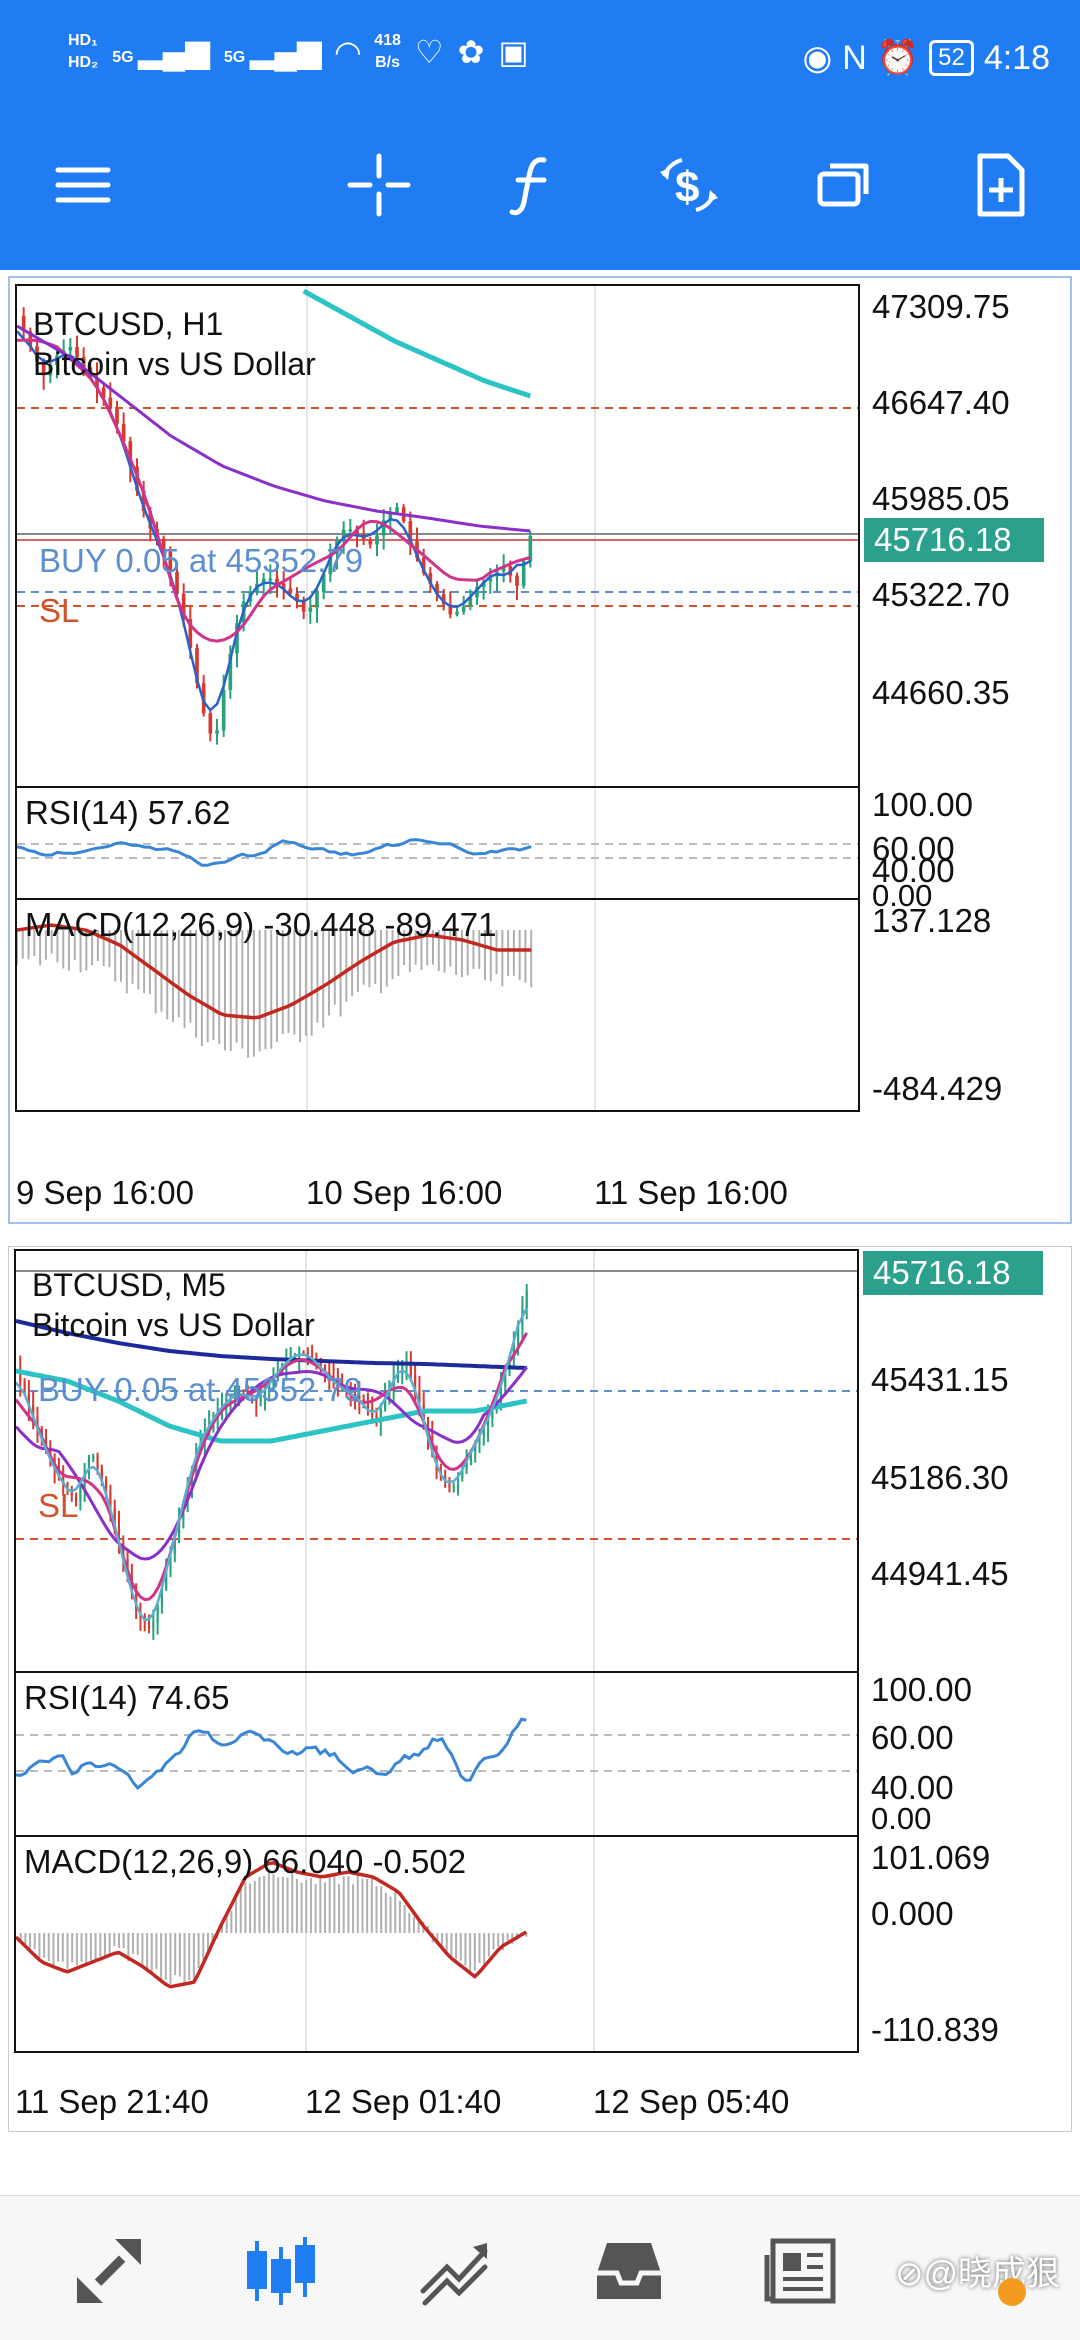 This screenshot has width=1080, height=2340. I want to click on macd-signal-line, so click(274, 971).